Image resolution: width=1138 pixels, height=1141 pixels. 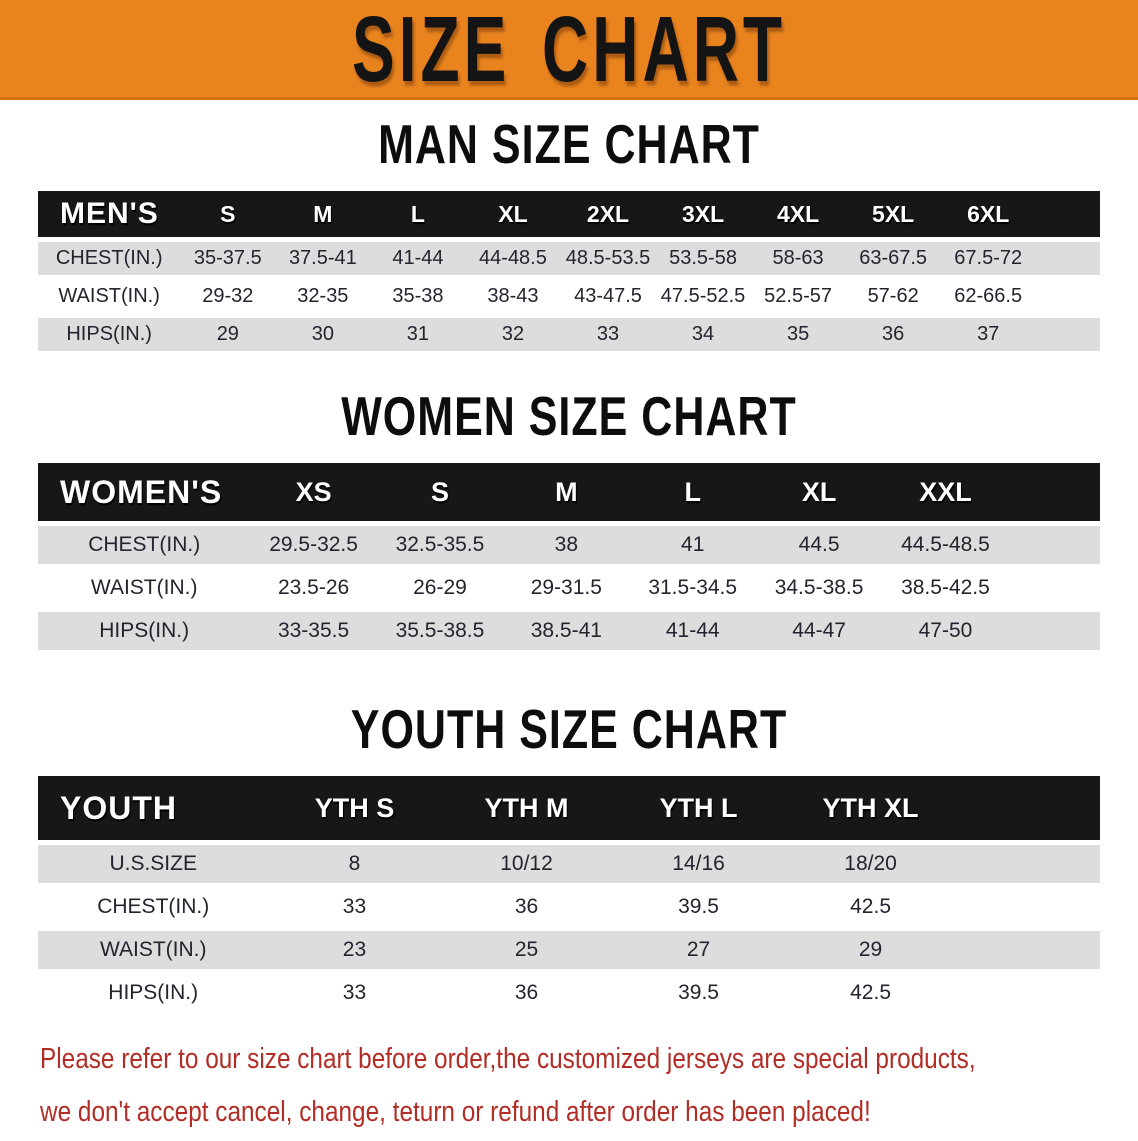 What do you see at coordinates (566, 588) in the screenshot?
I see `size-value: 29-31.5` at bounding box center [566, 588].